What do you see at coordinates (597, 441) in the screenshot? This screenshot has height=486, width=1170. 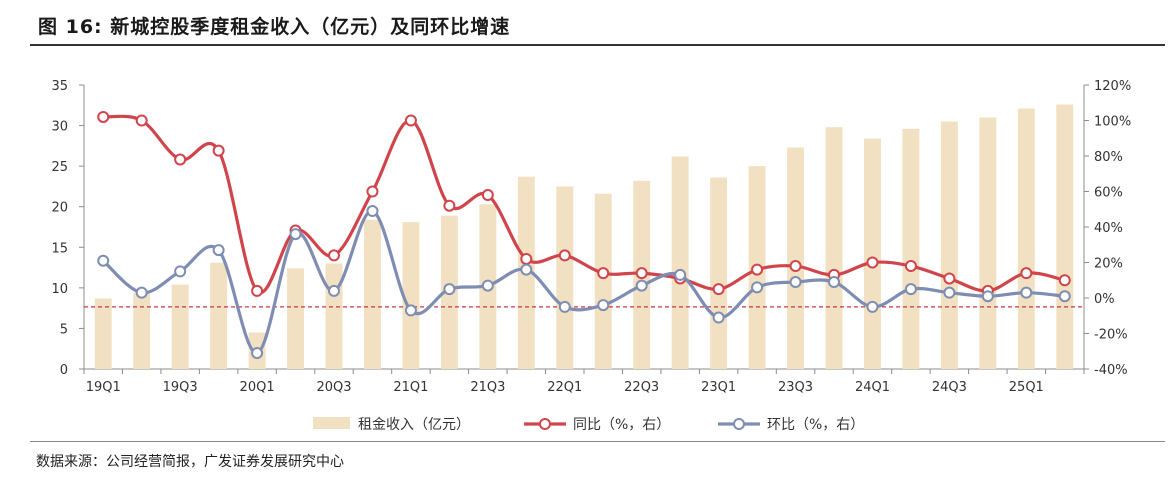 I see `source-divider` at bounding box center [597, 441].